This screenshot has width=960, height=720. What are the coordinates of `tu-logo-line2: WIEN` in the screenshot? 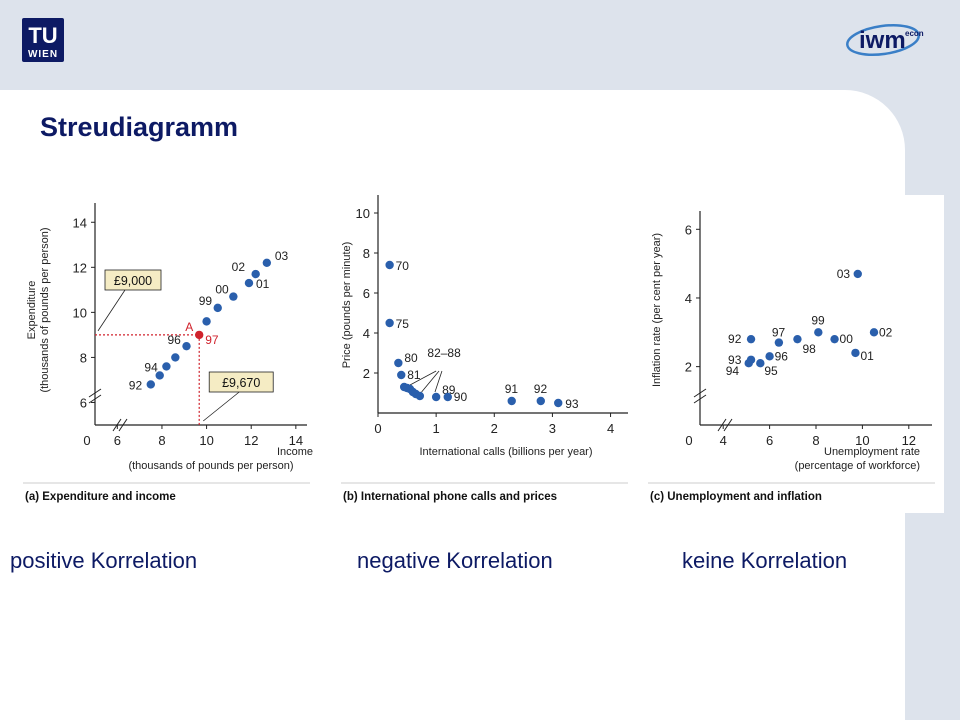 It's located at (43, 54).